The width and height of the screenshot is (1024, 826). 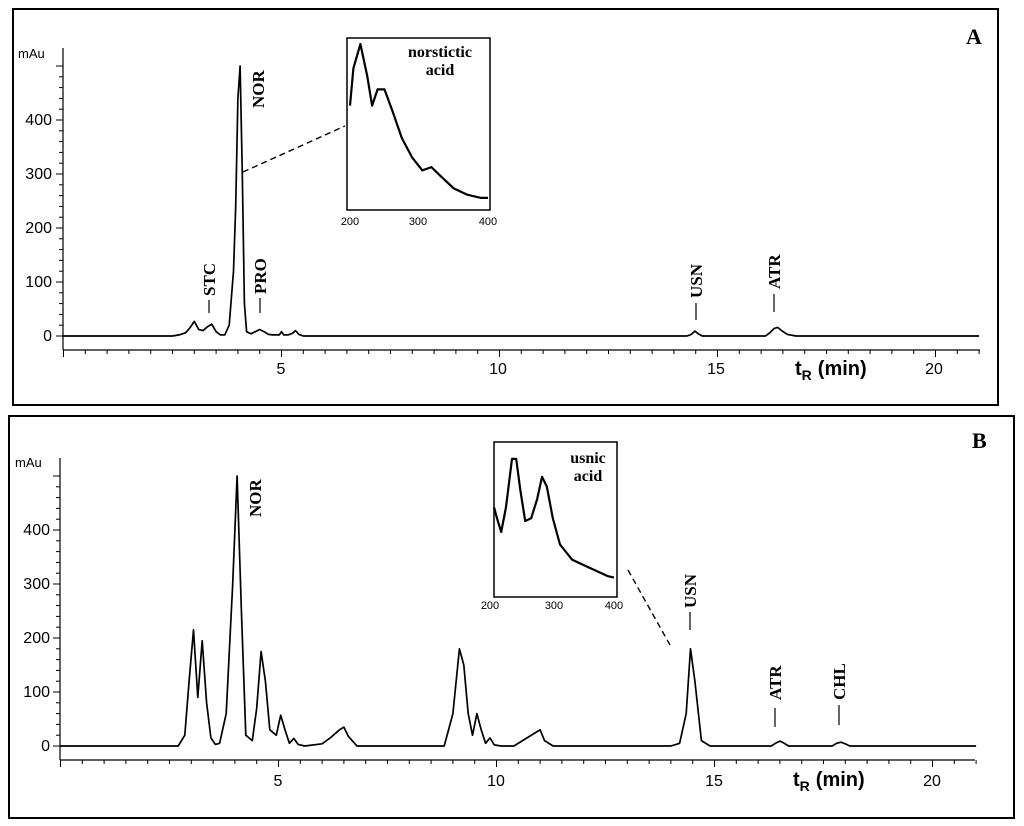 I want to click on panel-a-inset-trace, so click(x=418, y=120).